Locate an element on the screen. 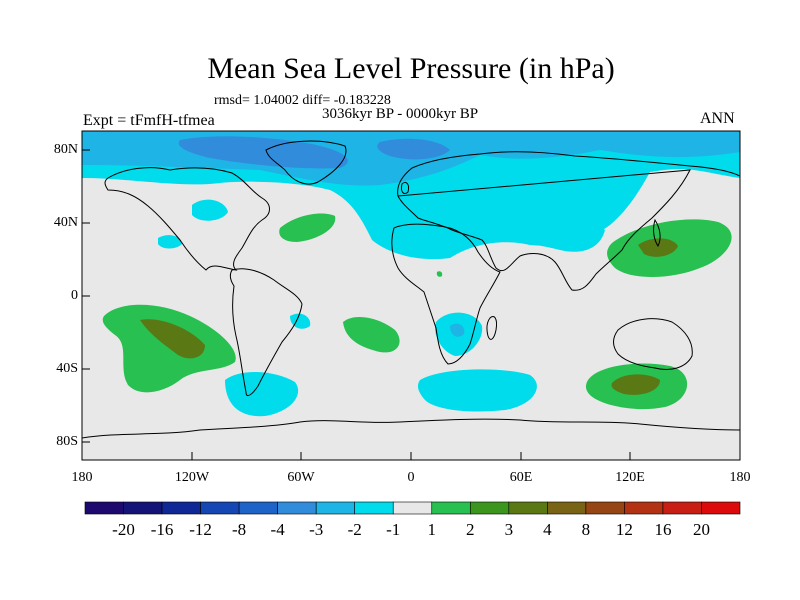 This screenshot has width=800, height=600. lon-label-180e: 180 is located at coordinates (740, 477).